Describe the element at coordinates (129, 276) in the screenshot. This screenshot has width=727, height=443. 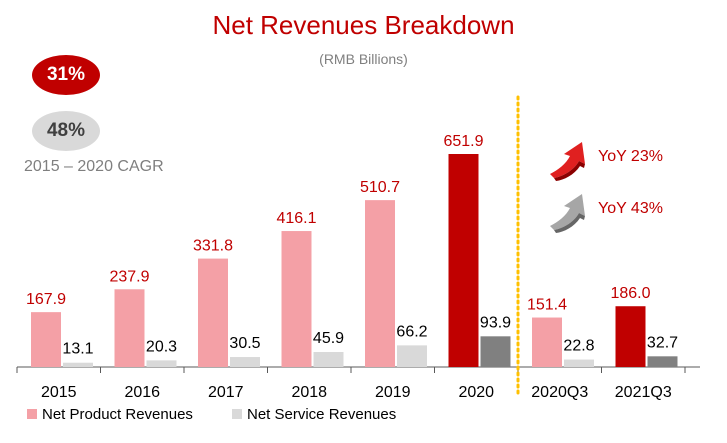
I see `value-label-product-2016: 237.9` at that location.